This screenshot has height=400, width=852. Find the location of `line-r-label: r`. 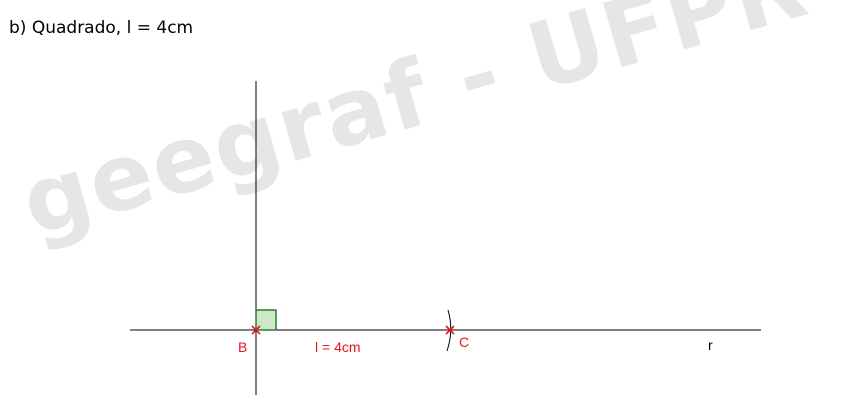

line-r-label: r is located at coordinates (710, 345).